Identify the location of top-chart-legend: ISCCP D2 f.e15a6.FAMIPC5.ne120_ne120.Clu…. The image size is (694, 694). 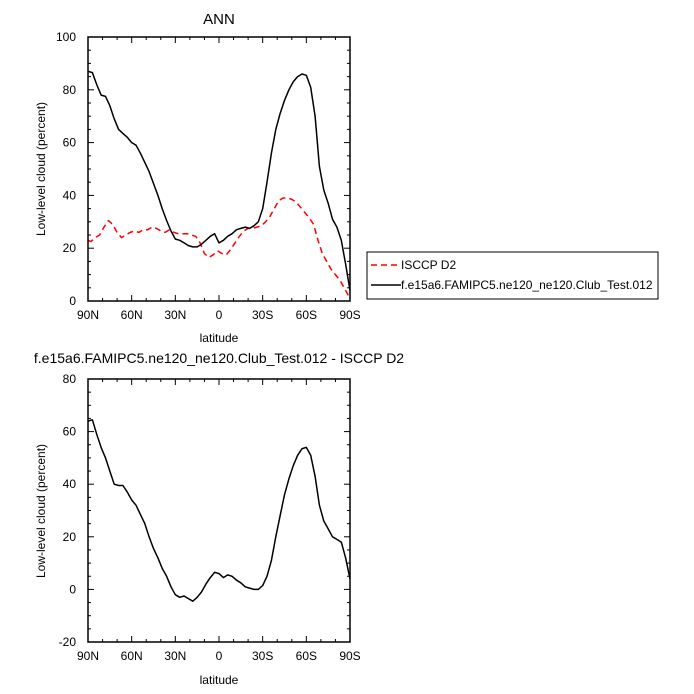
(512, 275).